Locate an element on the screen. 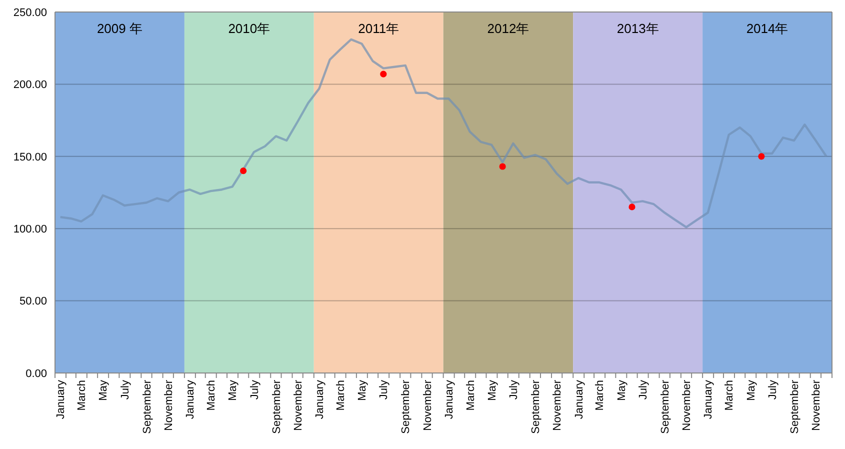 The image size is (845, 449). band-label: 2014年 is located at coordinates (767, 28).